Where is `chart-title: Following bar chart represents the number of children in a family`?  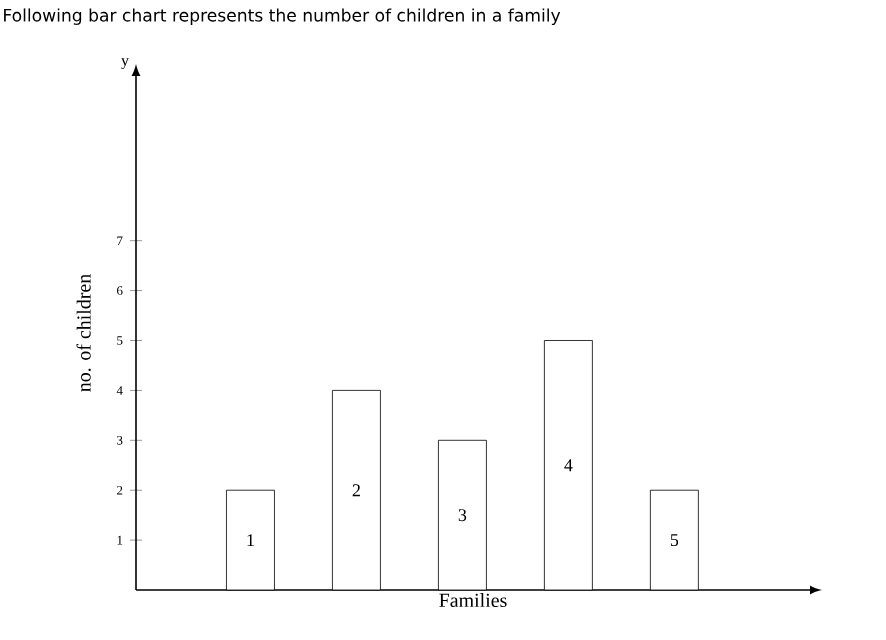 chart-title: Following bar chart represents the number of children in a family is located at coordinates (282, 16).